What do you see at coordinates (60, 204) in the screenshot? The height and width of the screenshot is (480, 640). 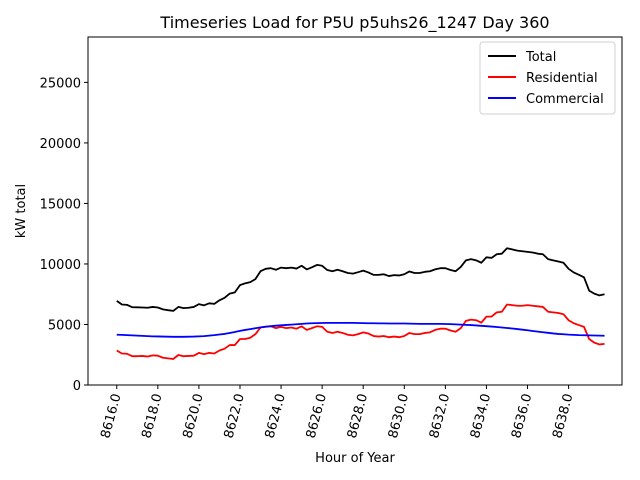 I see `y-tick-label: 15000` at bounding box center [60, 204].